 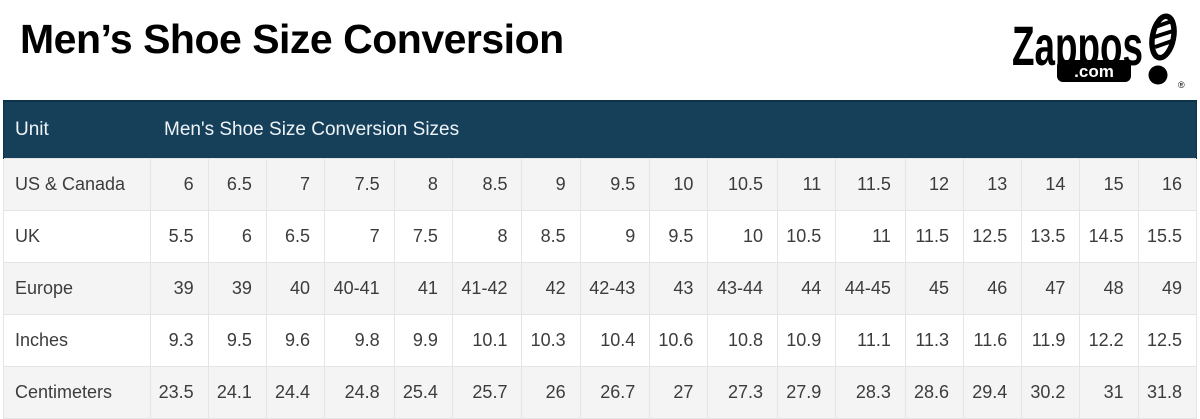 I want to click on size-value-cell: 31.8, so click(x=1167, y=392).